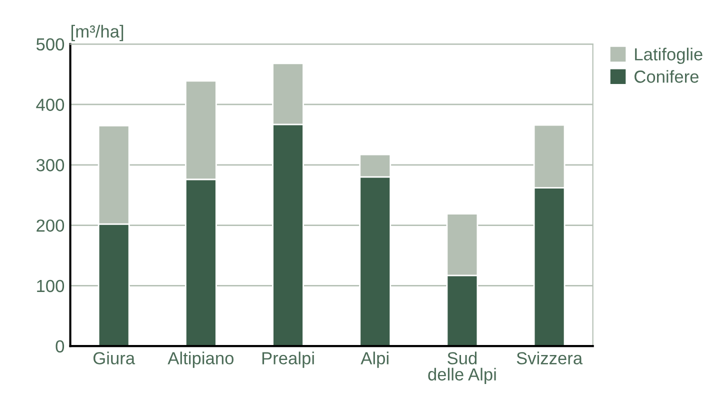 This screenshot has height=412, width=710. Describe the element at coordinates (98, 33) in the screenshot. I see `y-axis-title: [m³/ha]` at that location.